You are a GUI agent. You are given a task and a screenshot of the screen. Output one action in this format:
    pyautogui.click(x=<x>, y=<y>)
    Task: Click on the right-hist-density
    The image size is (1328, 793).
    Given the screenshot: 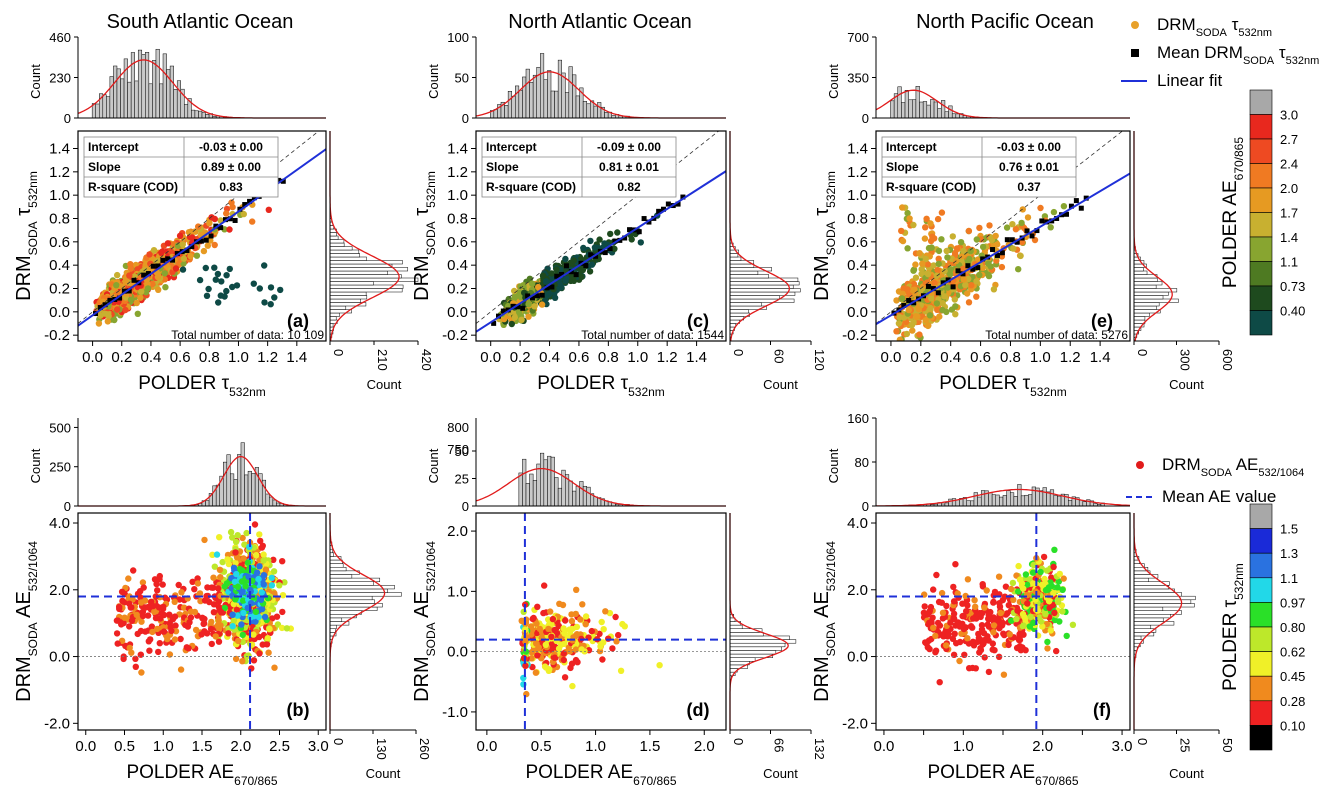 What is the action you would take?
    pyautogui.click(x=759, y=621)
    